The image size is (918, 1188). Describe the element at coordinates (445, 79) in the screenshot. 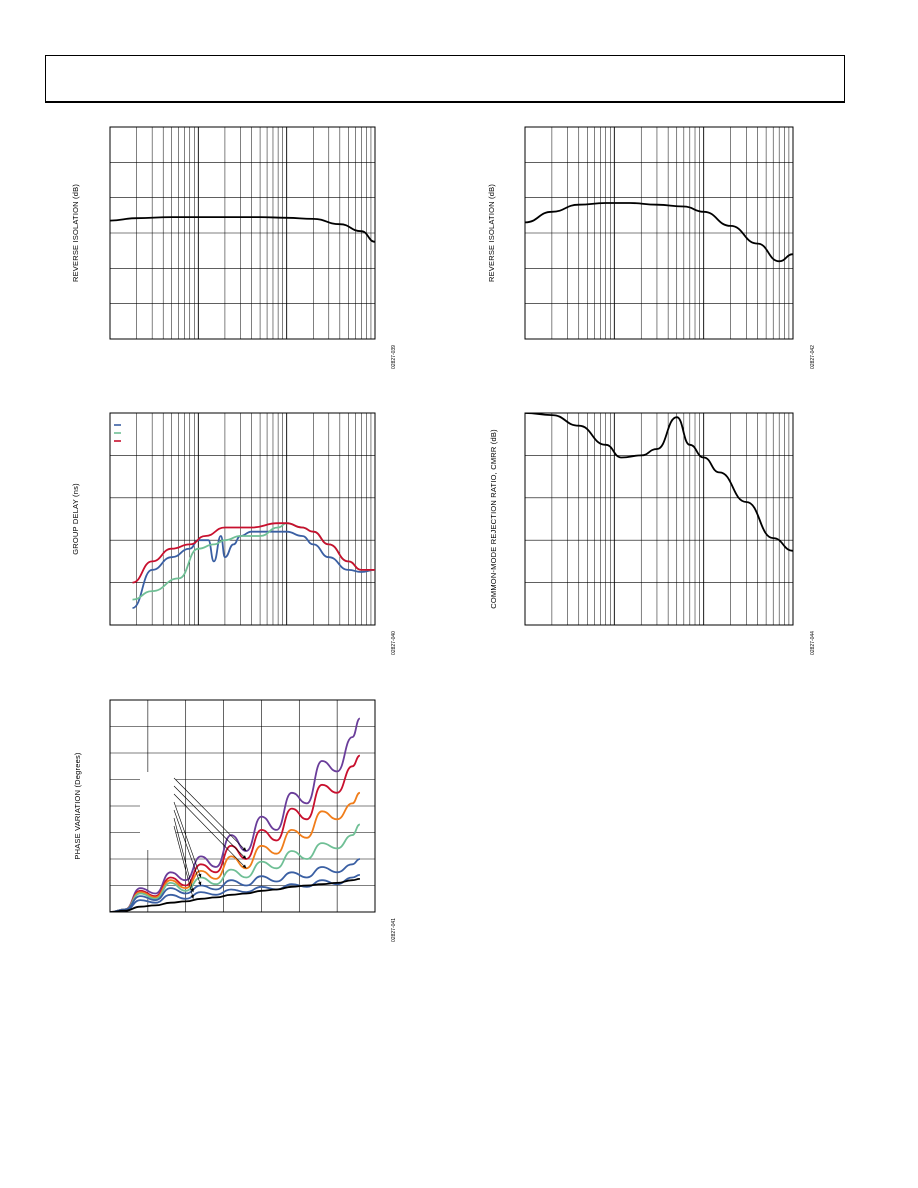

I see `page-header-frame` at that location.